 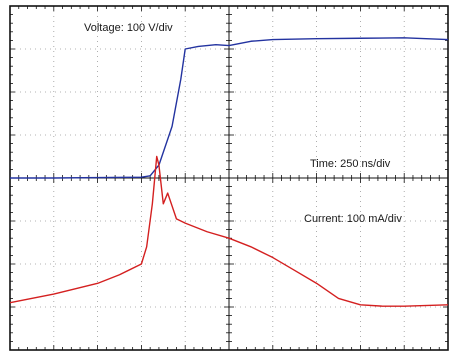 I want to click on time-annotation: Time: 250 ns/div, so click(x=350, y=164).